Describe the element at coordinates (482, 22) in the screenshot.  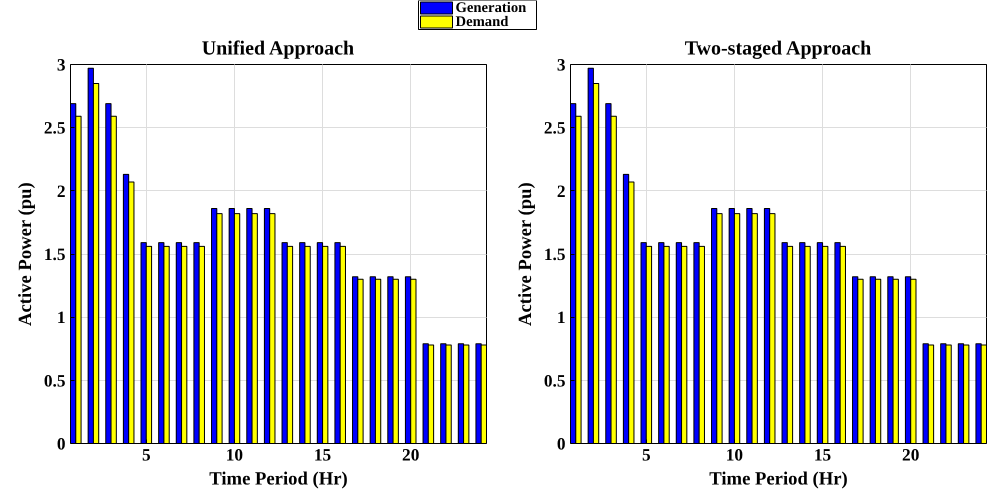
I see `legend-label: Demand` at that location.